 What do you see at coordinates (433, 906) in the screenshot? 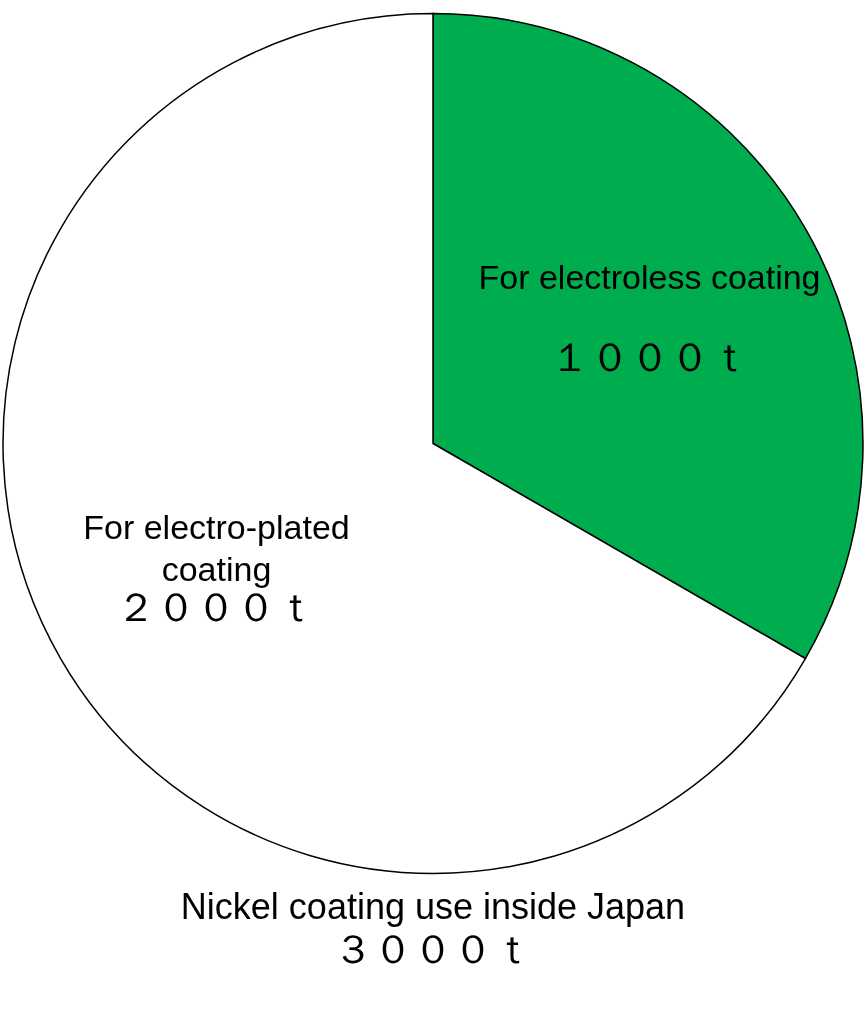
I see `text: Nickel coating use inside Japan` at bounding box center [433, 906].